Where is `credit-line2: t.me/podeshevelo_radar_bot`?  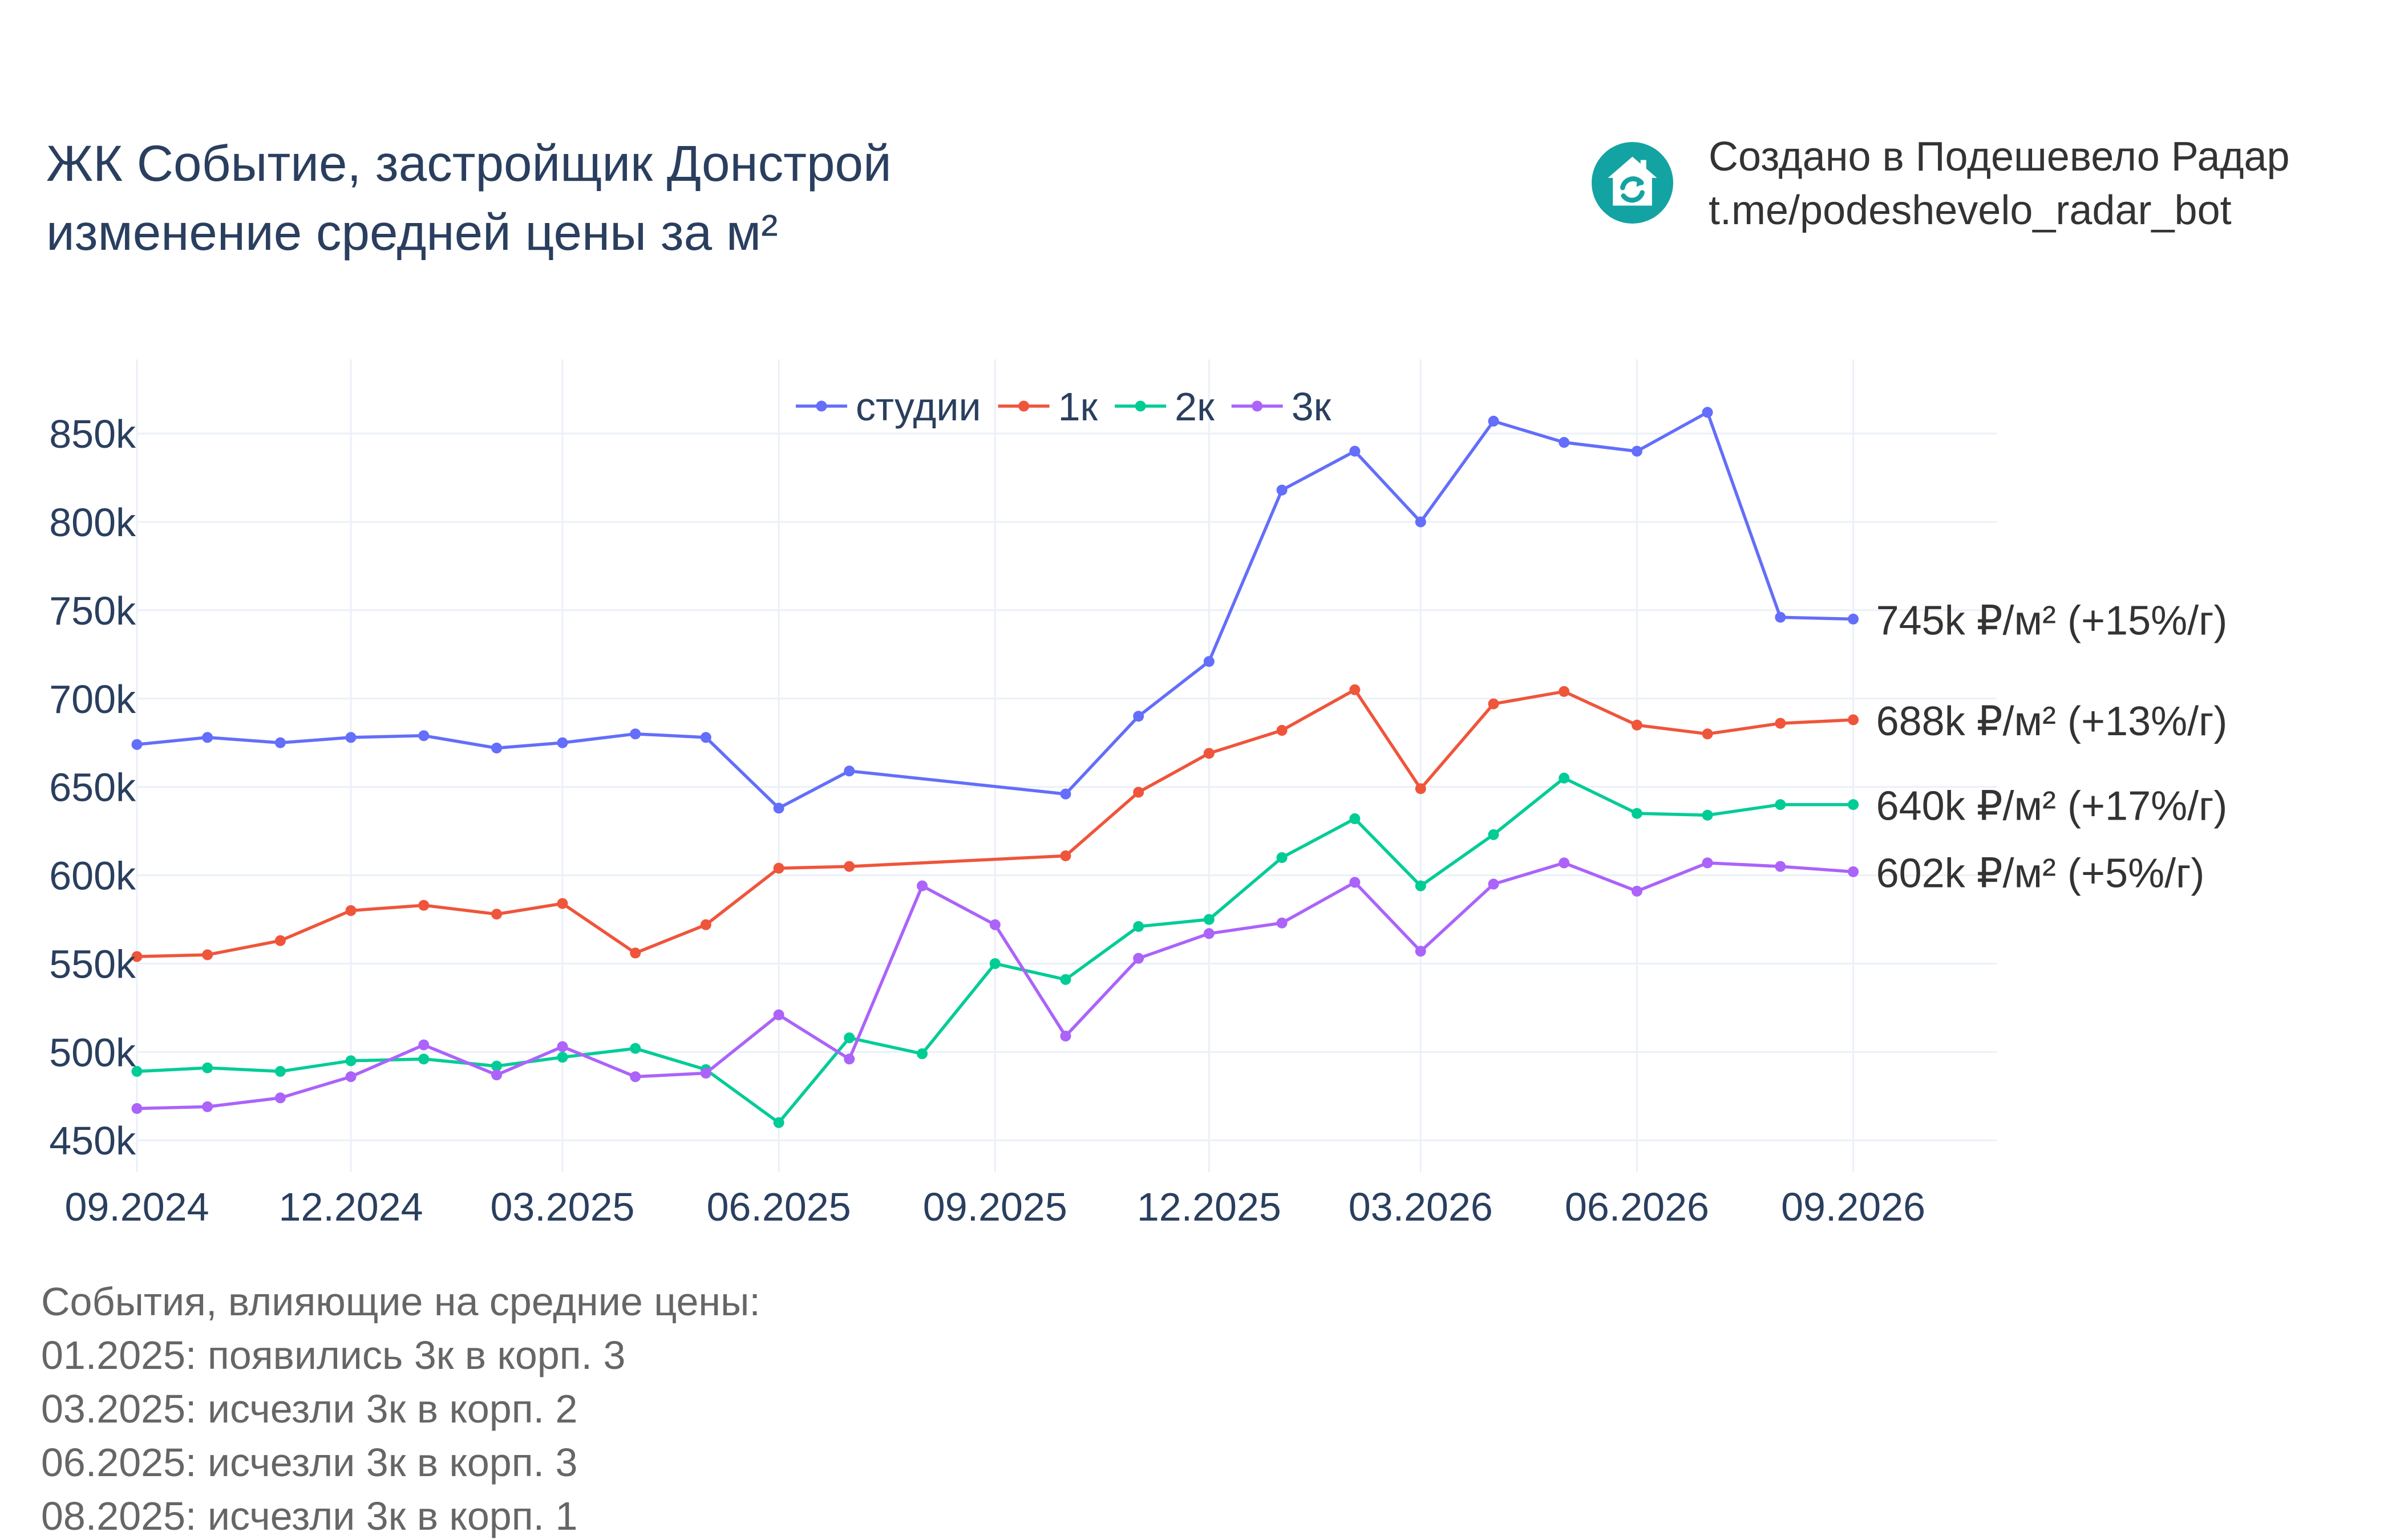
credit-line2: t.me/podeshevelo_radar_bot is located at coordinates (1970, 211).